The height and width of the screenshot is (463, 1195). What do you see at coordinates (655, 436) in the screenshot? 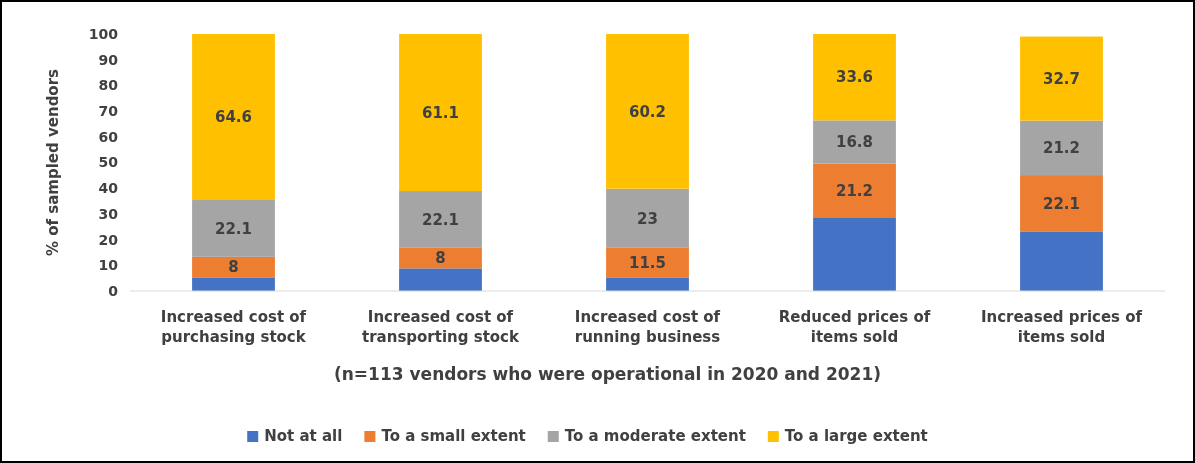
I see `legend-label: To a moderate extent` at bounding box center [655, 436].